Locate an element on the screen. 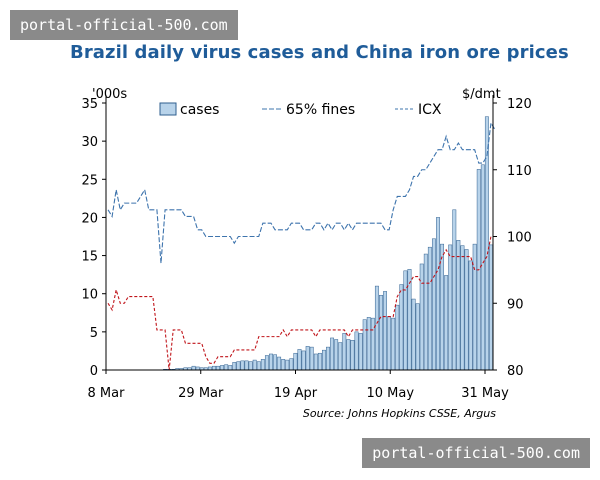 The height and width of the screenshot is (480, 600). x-tick-label: 29 Mar is located at coordinates (201, 393).